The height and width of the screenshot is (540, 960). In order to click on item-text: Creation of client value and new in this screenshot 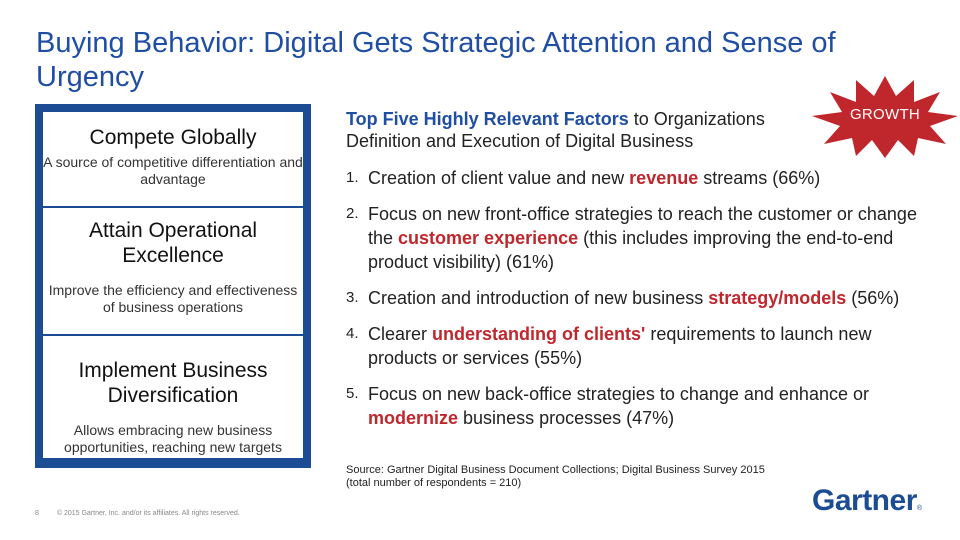, I will do `click(499, 178)`.